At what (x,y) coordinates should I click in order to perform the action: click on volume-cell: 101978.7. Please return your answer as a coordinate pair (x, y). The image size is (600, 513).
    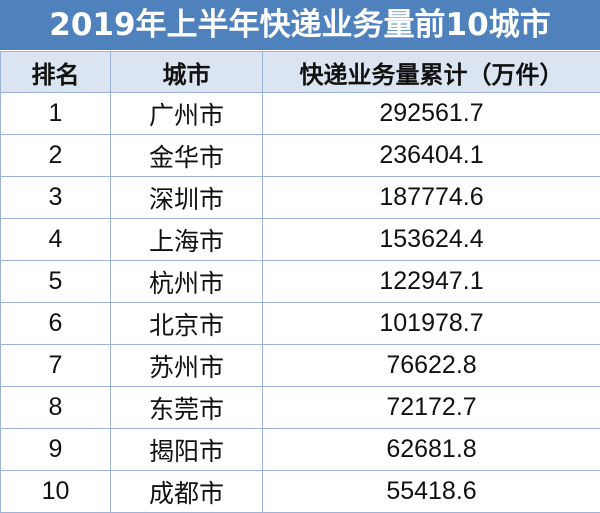
    Looking at the image, I should click on (431, 323).